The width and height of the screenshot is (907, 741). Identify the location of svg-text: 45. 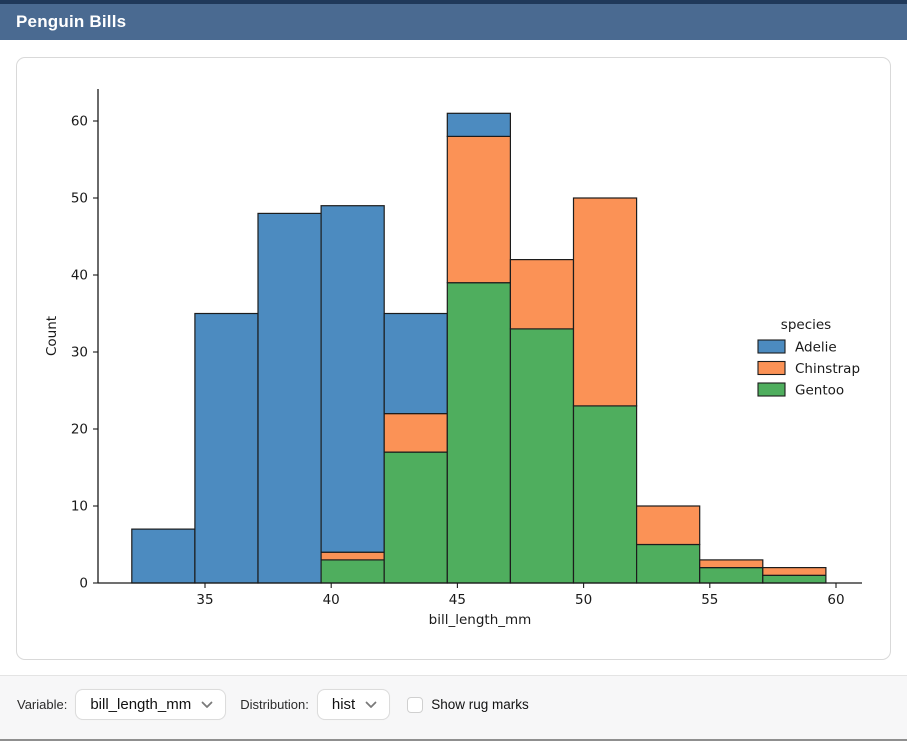
(457, 600).